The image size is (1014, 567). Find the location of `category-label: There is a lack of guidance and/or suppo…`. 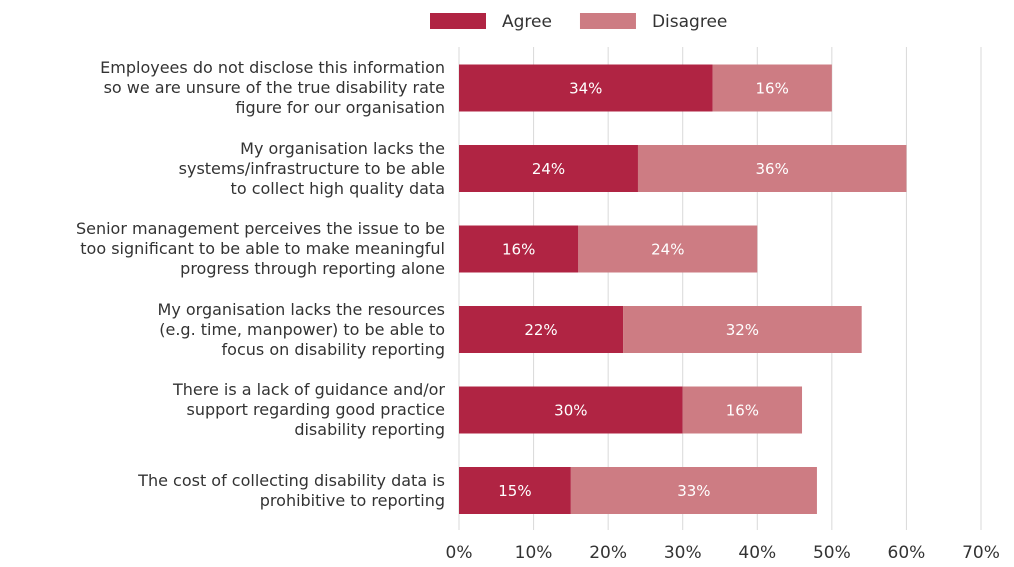

category-label: There is a lack of guidance and/or suppo… is located at coordinates (308, 409).